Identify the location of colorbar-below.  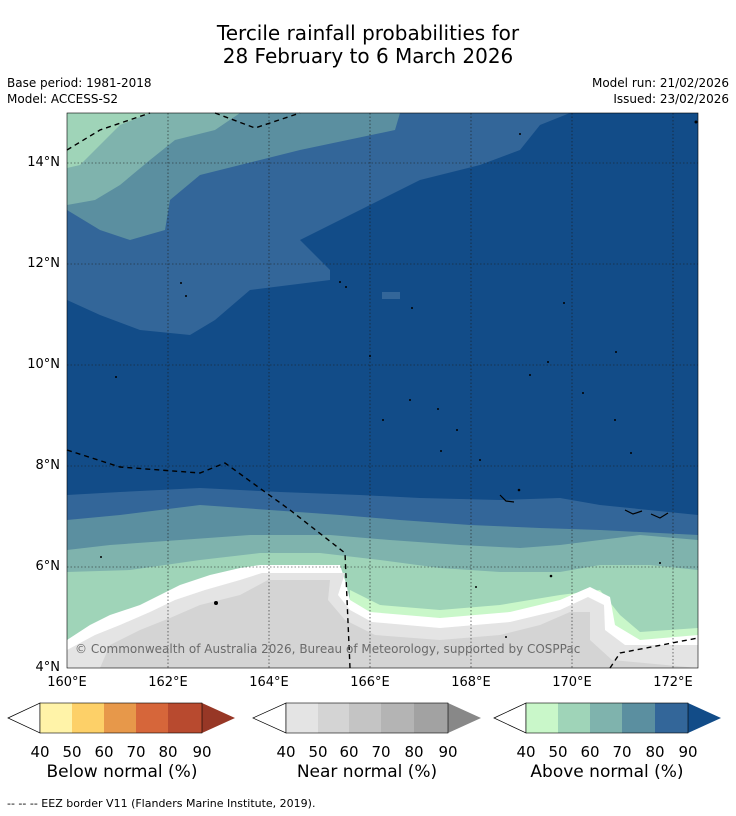
(121, 718).